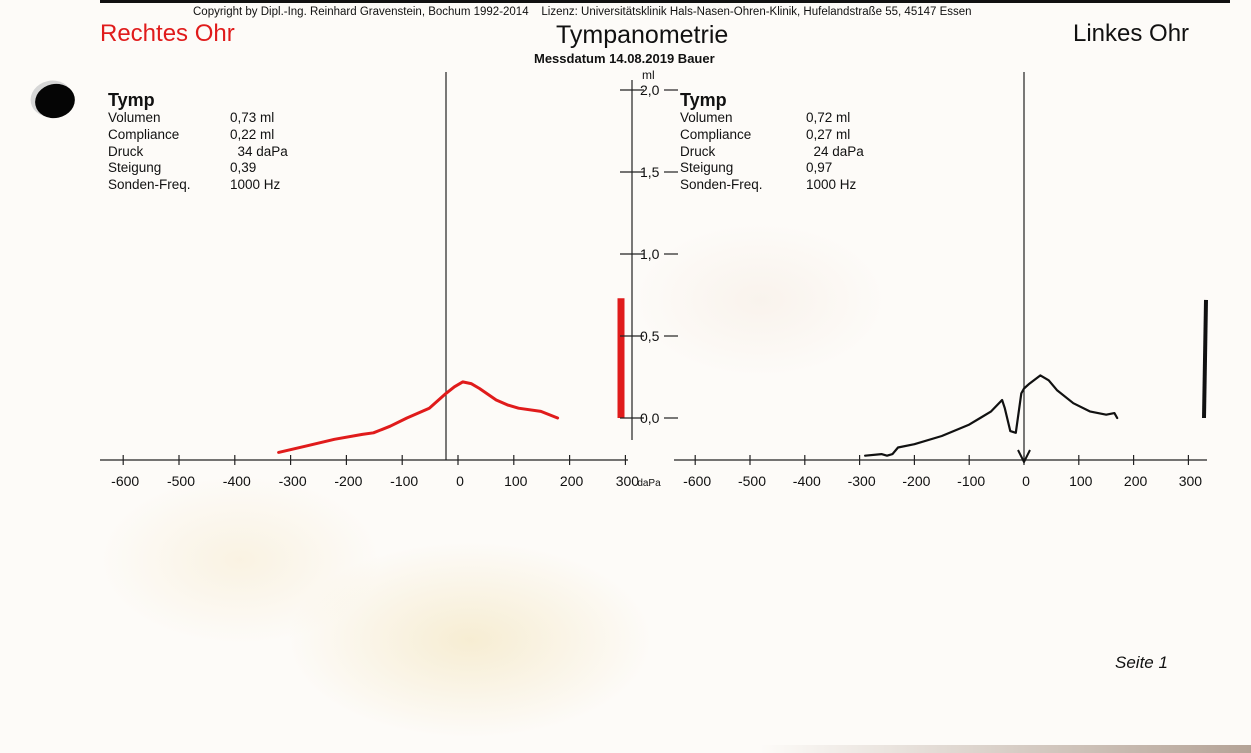  Describe the element at coordinates (650, 90) in the screenshot. I see `y-tick-label: 2,0` at that location.